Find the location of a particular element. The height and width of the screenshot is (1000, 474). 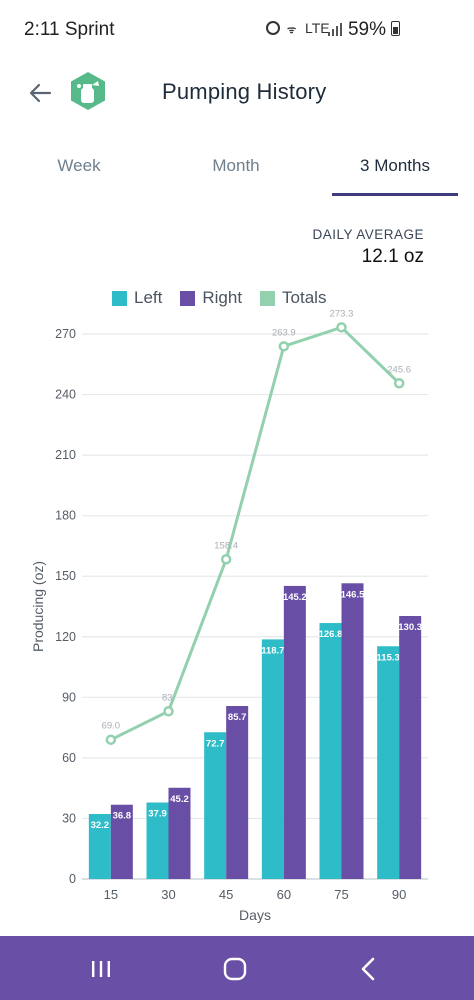

status-time: 2:11 Sprint is located at coordinates (69, 29).